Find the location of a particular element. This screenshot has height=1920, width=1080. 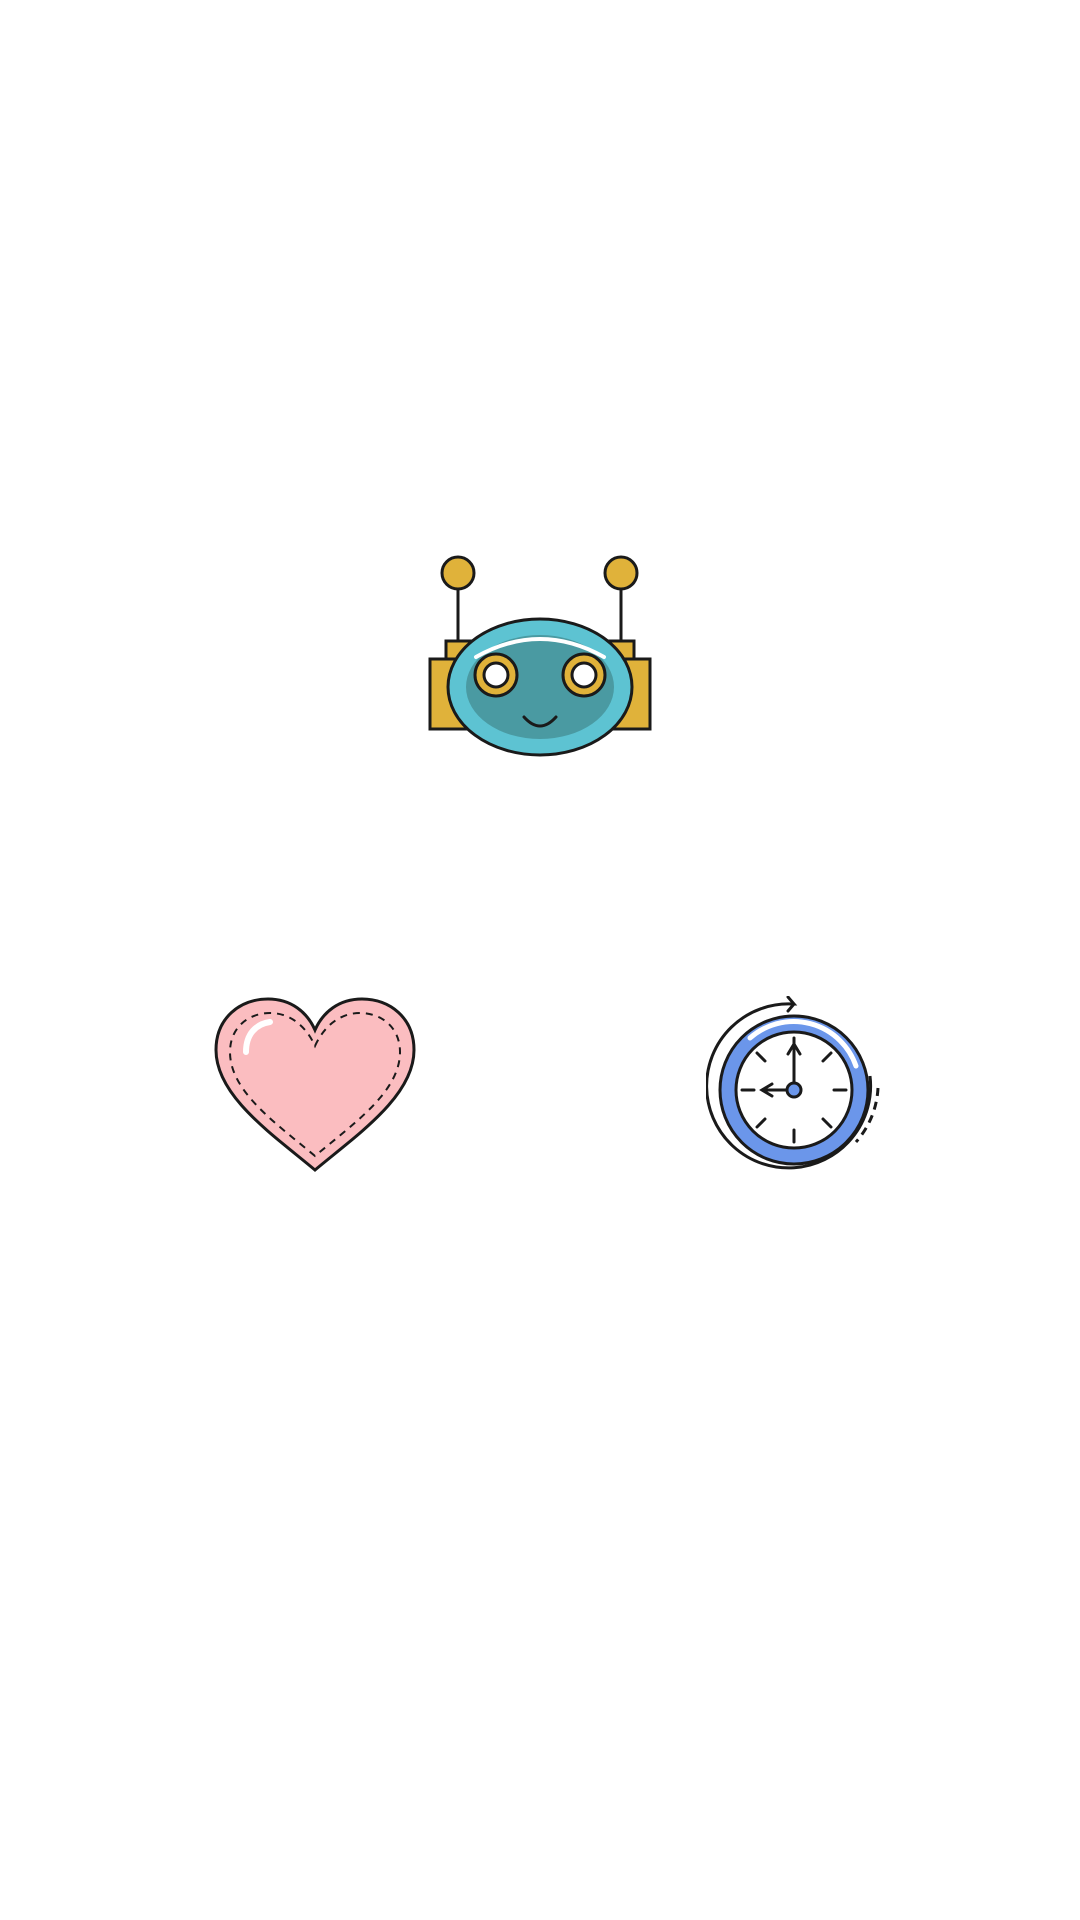

clock-icon is located at coordinates (793, 1083).